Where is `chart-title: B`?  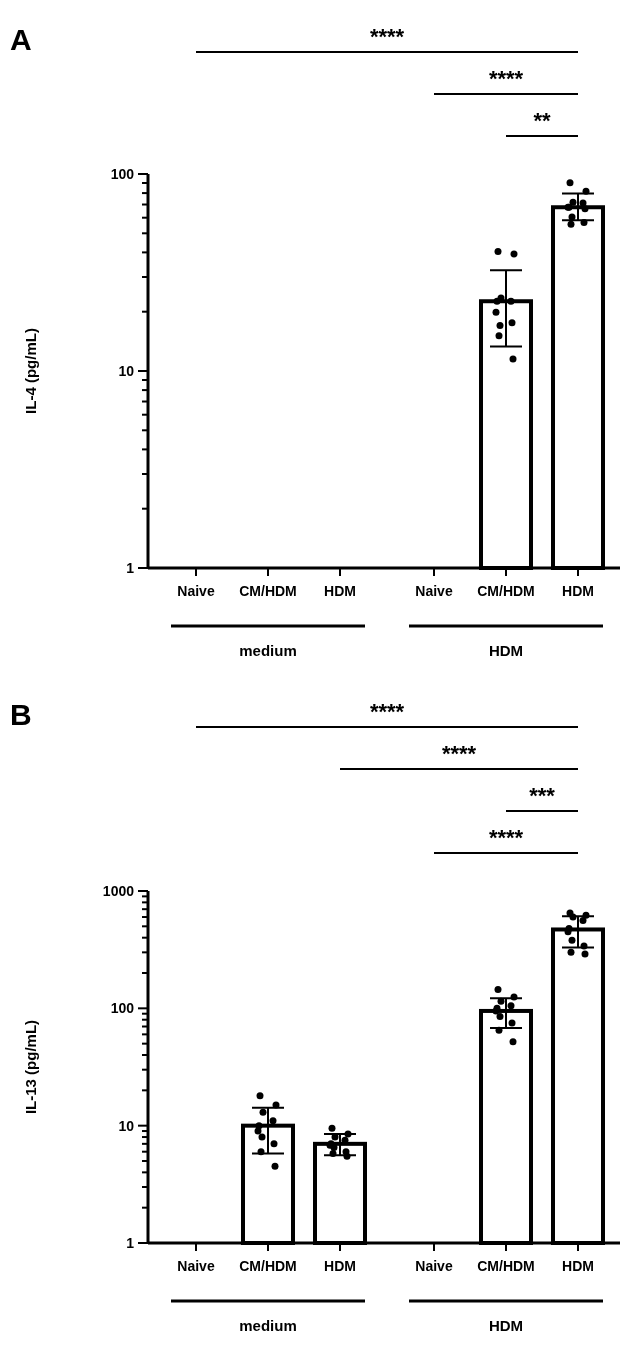
chart-title: B is located at coordinates (21, 714).